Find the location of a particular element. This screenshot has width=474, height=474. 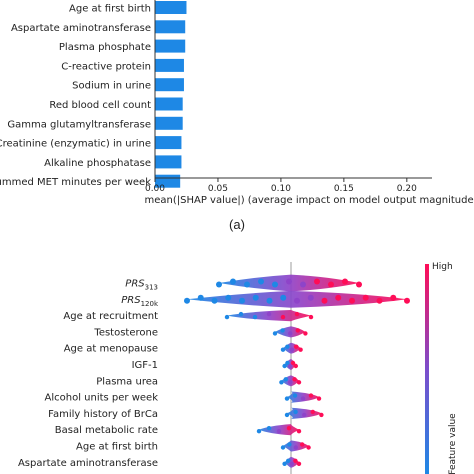

feature-label: PRS120k is located at coordinates (140, 301).